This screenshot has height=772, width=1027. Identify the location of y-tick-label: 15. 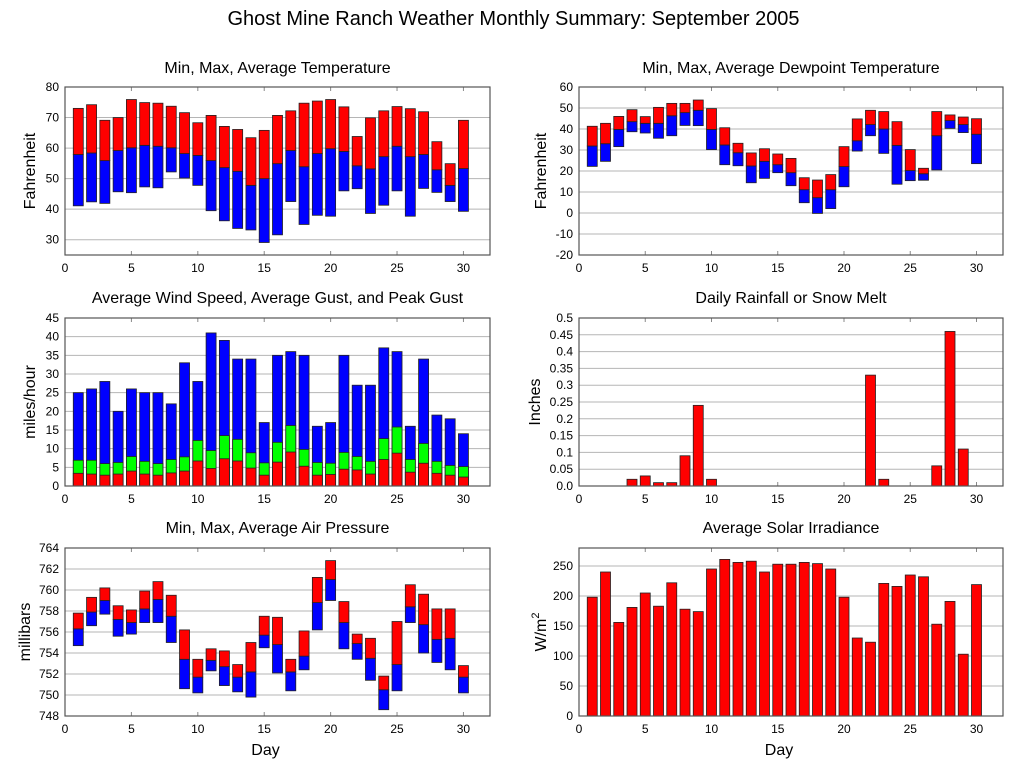
(53, 430).